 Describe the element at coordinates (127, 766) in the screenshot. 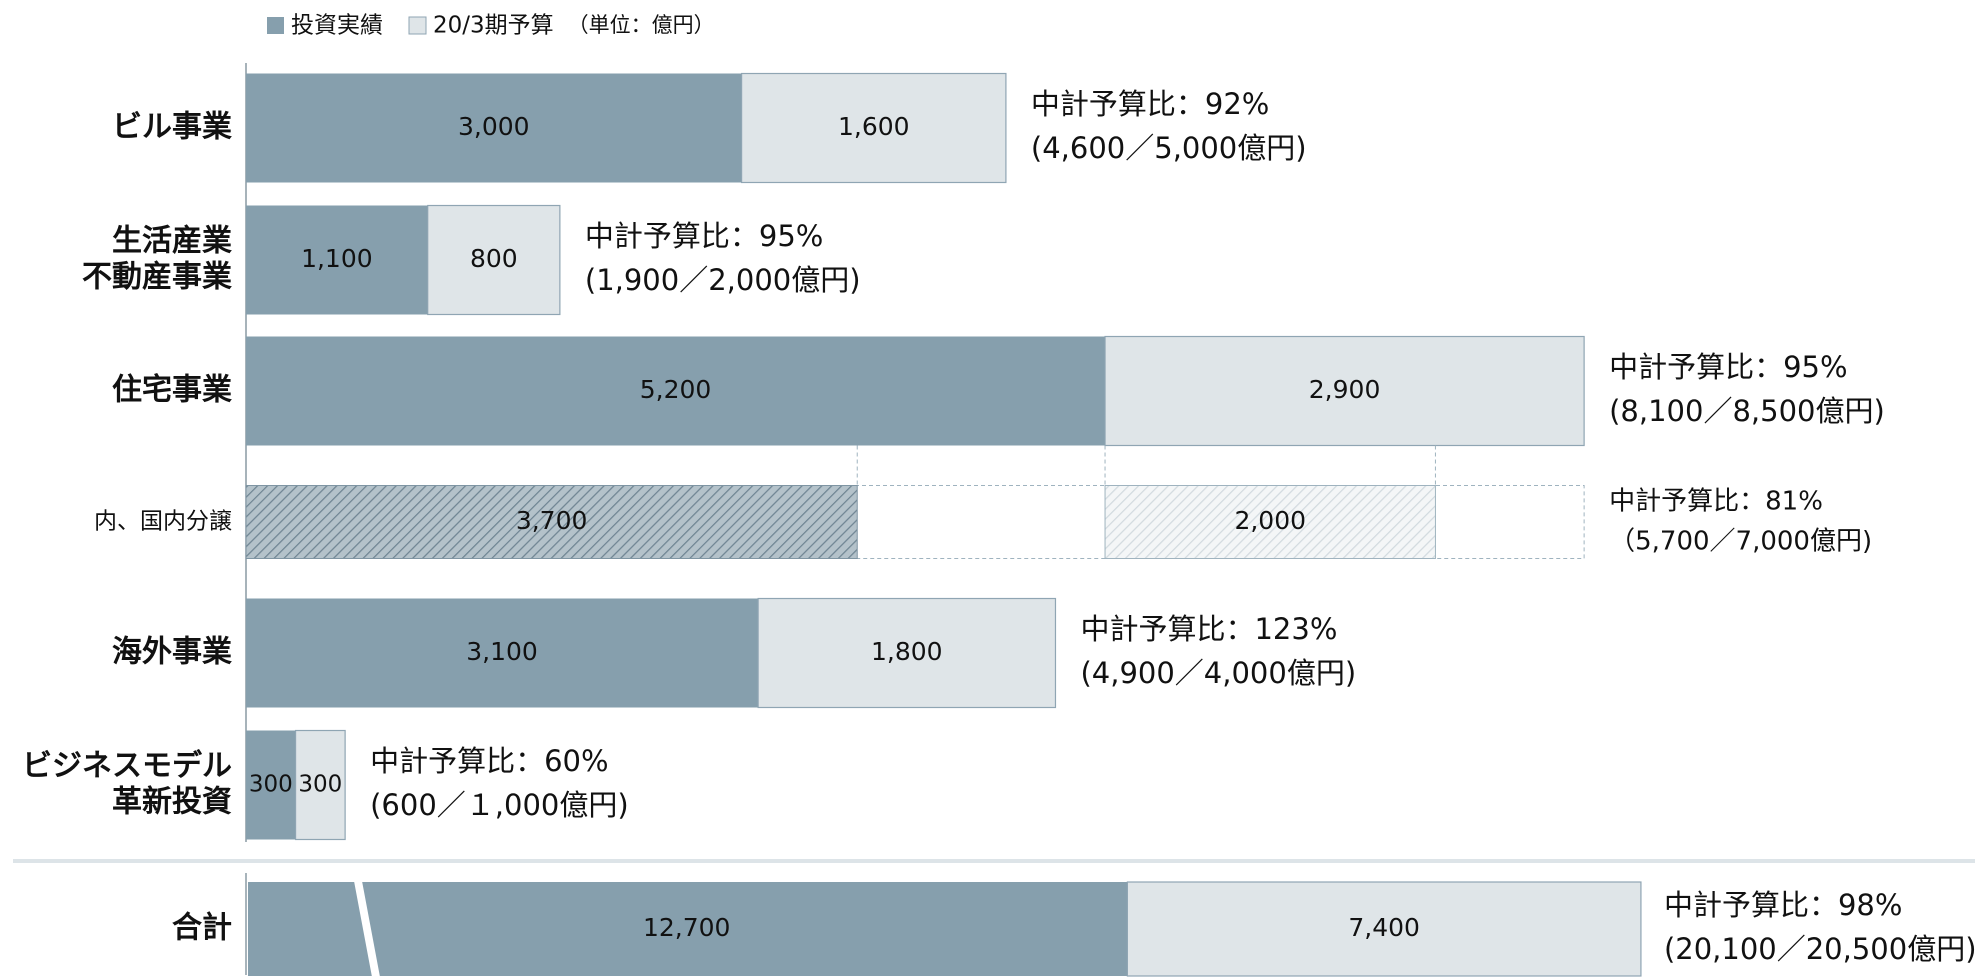

I see `category-label: ビジネスモデル` at that location.